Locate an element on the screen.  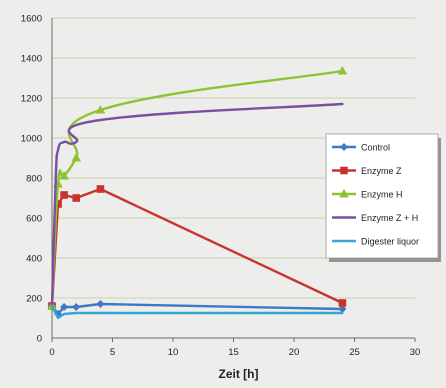
y-tick-label: 800 is located at coordinates (34, 179).